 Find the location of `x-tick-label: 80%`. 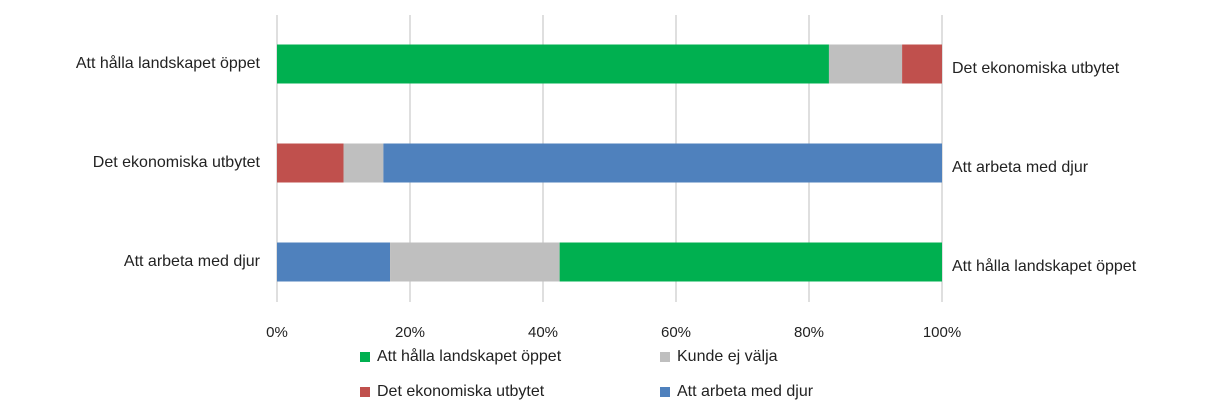

x-tick-label: 80% is located at coordinates (809, 332).